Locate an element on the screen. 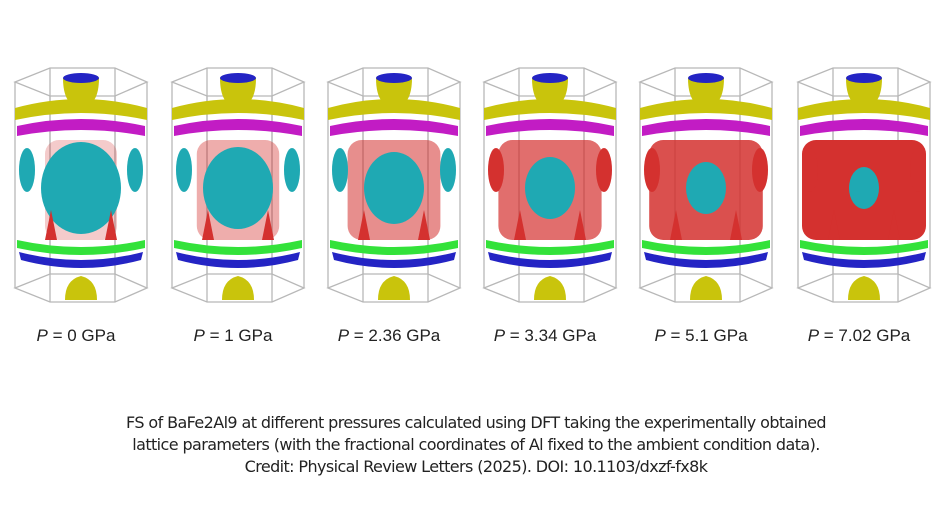 Image resolution: width=952 pixels, height=512 pixels. pressure-value: = 1 GPa is located at coordinates (238, 335).